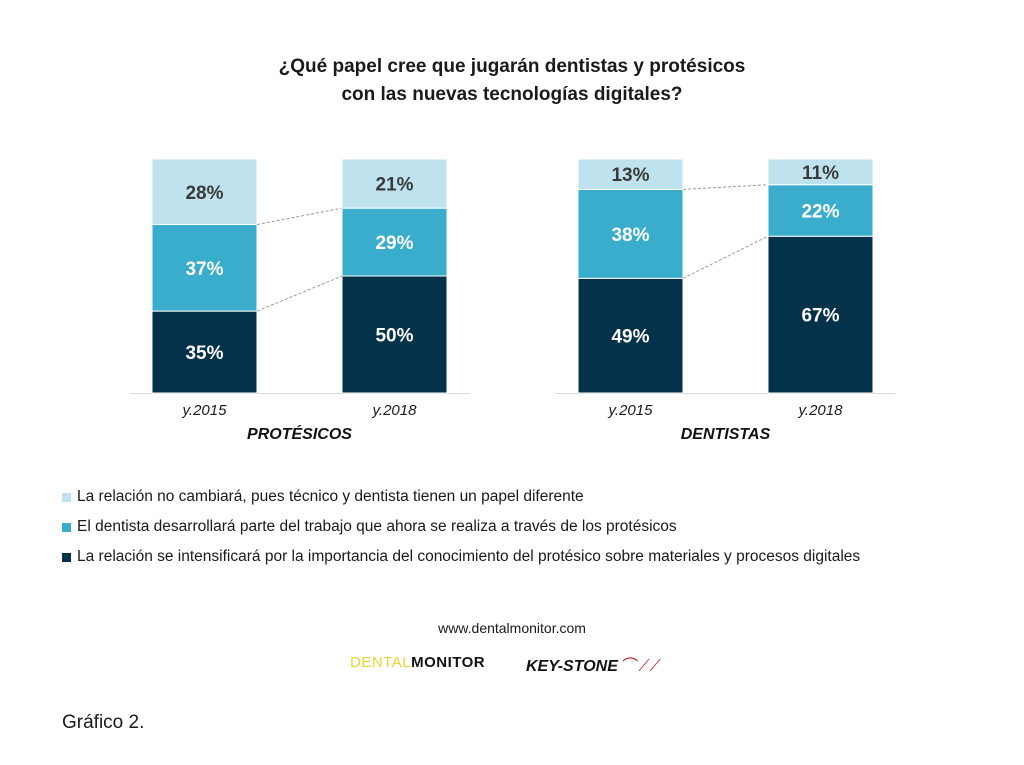 This screenshot has height=765, width=1024. What do you see at coordinates (204, 269) in the screenshot?
I see `data-label: 37%` at bounding box center [204, 269].